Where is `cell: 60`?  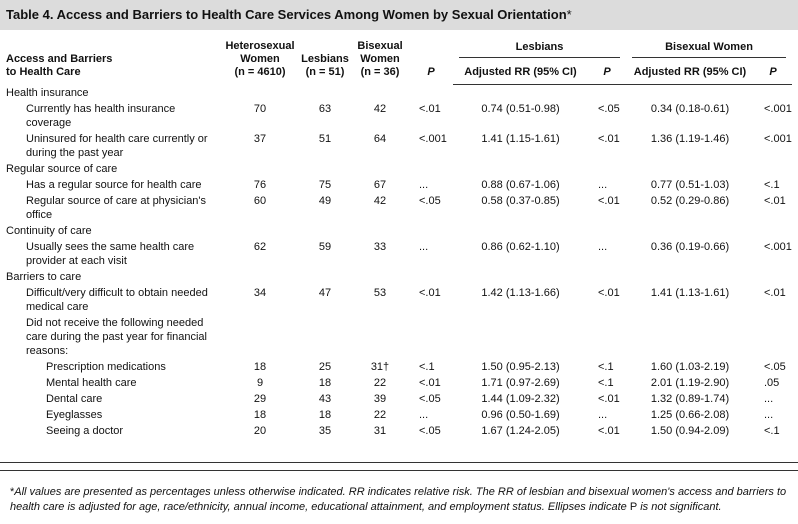
cell: 60 is located at coordinates (260, 200).